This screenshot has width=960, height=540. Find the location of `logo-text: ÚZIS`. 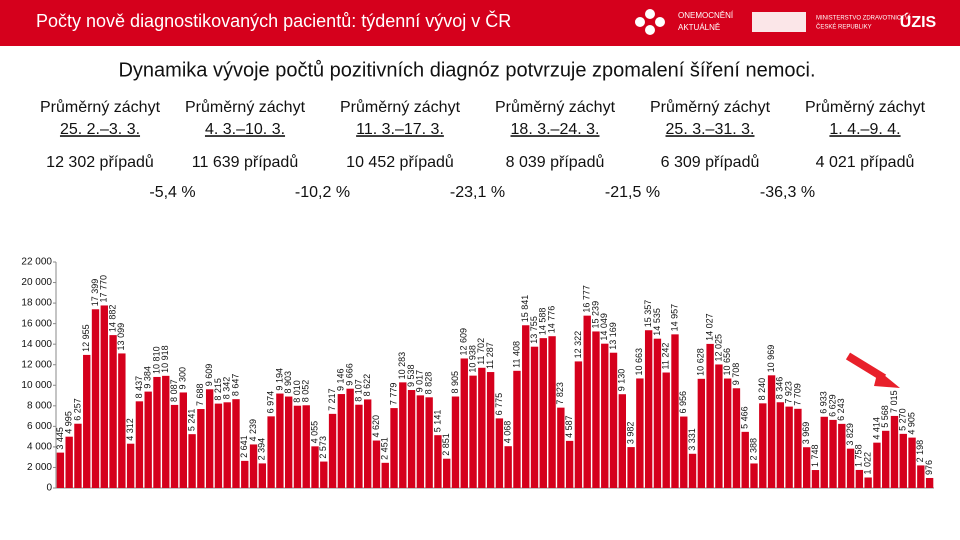

logo-text: ÚZIS is located at coordinates (918, 21).